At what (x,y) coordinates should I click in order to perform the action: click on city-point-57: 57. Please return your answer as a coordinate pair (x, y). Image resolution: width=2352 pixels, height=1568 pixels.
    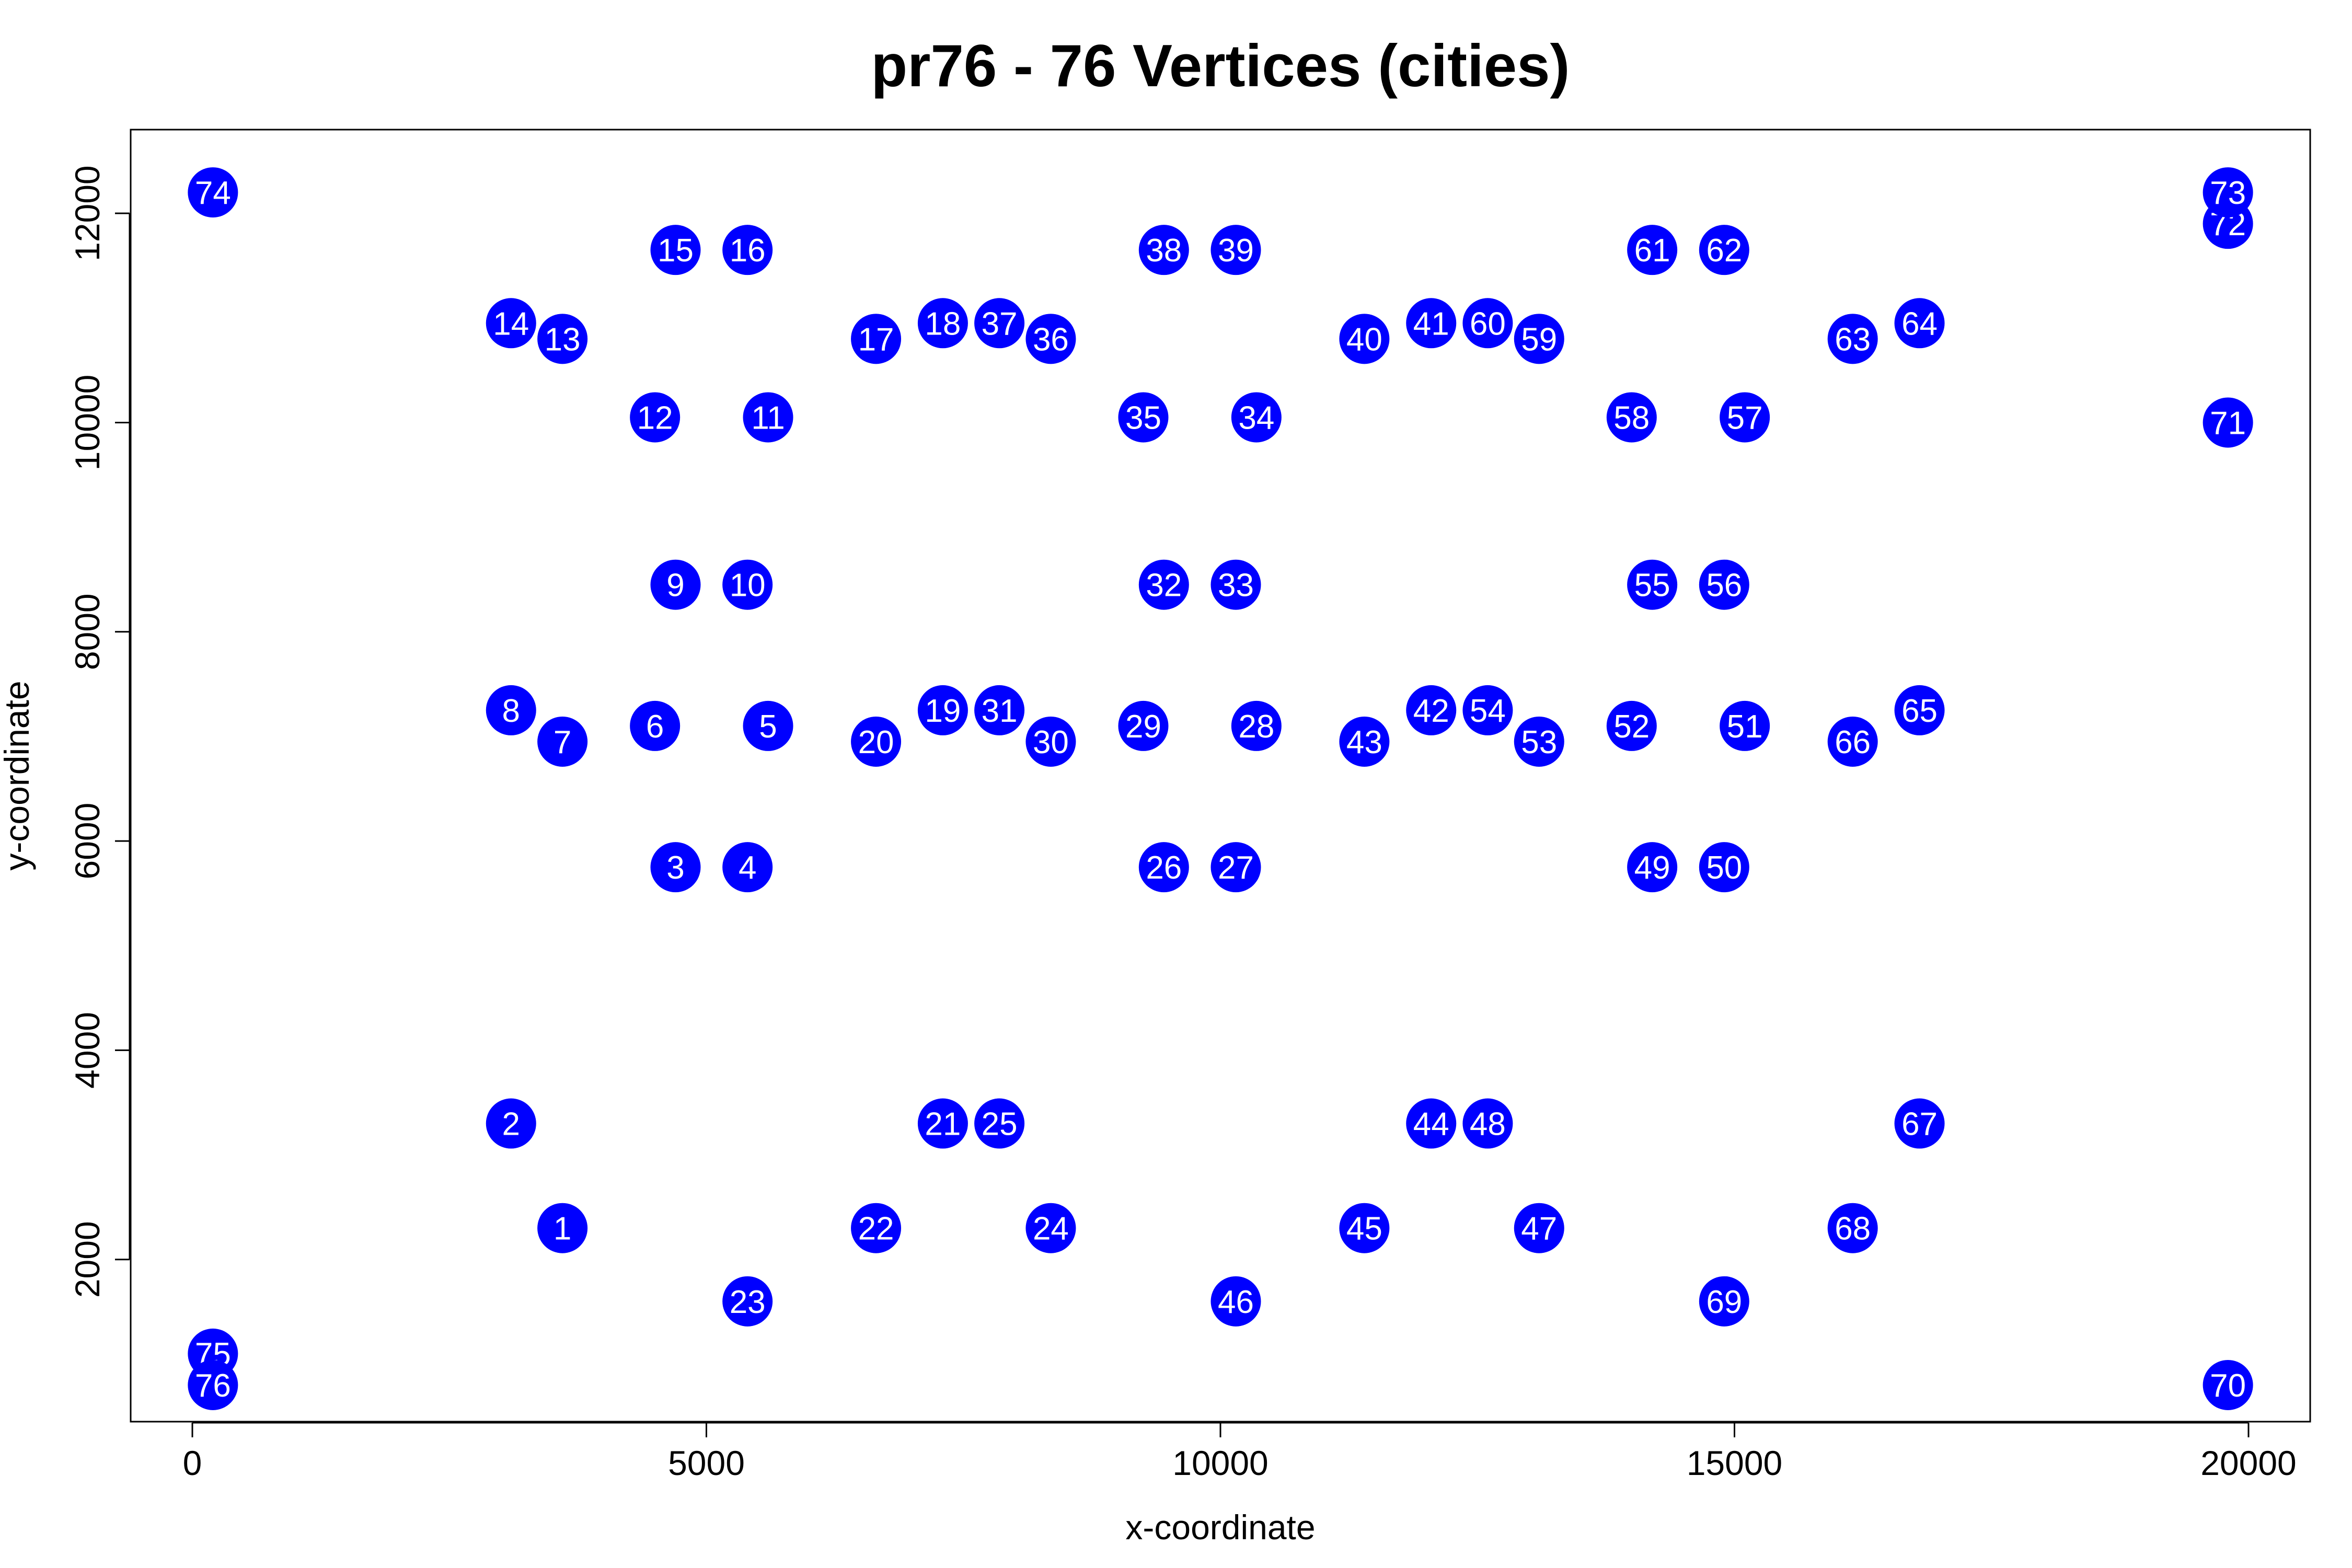
    Looking at the image, I should click on (1745, 417).